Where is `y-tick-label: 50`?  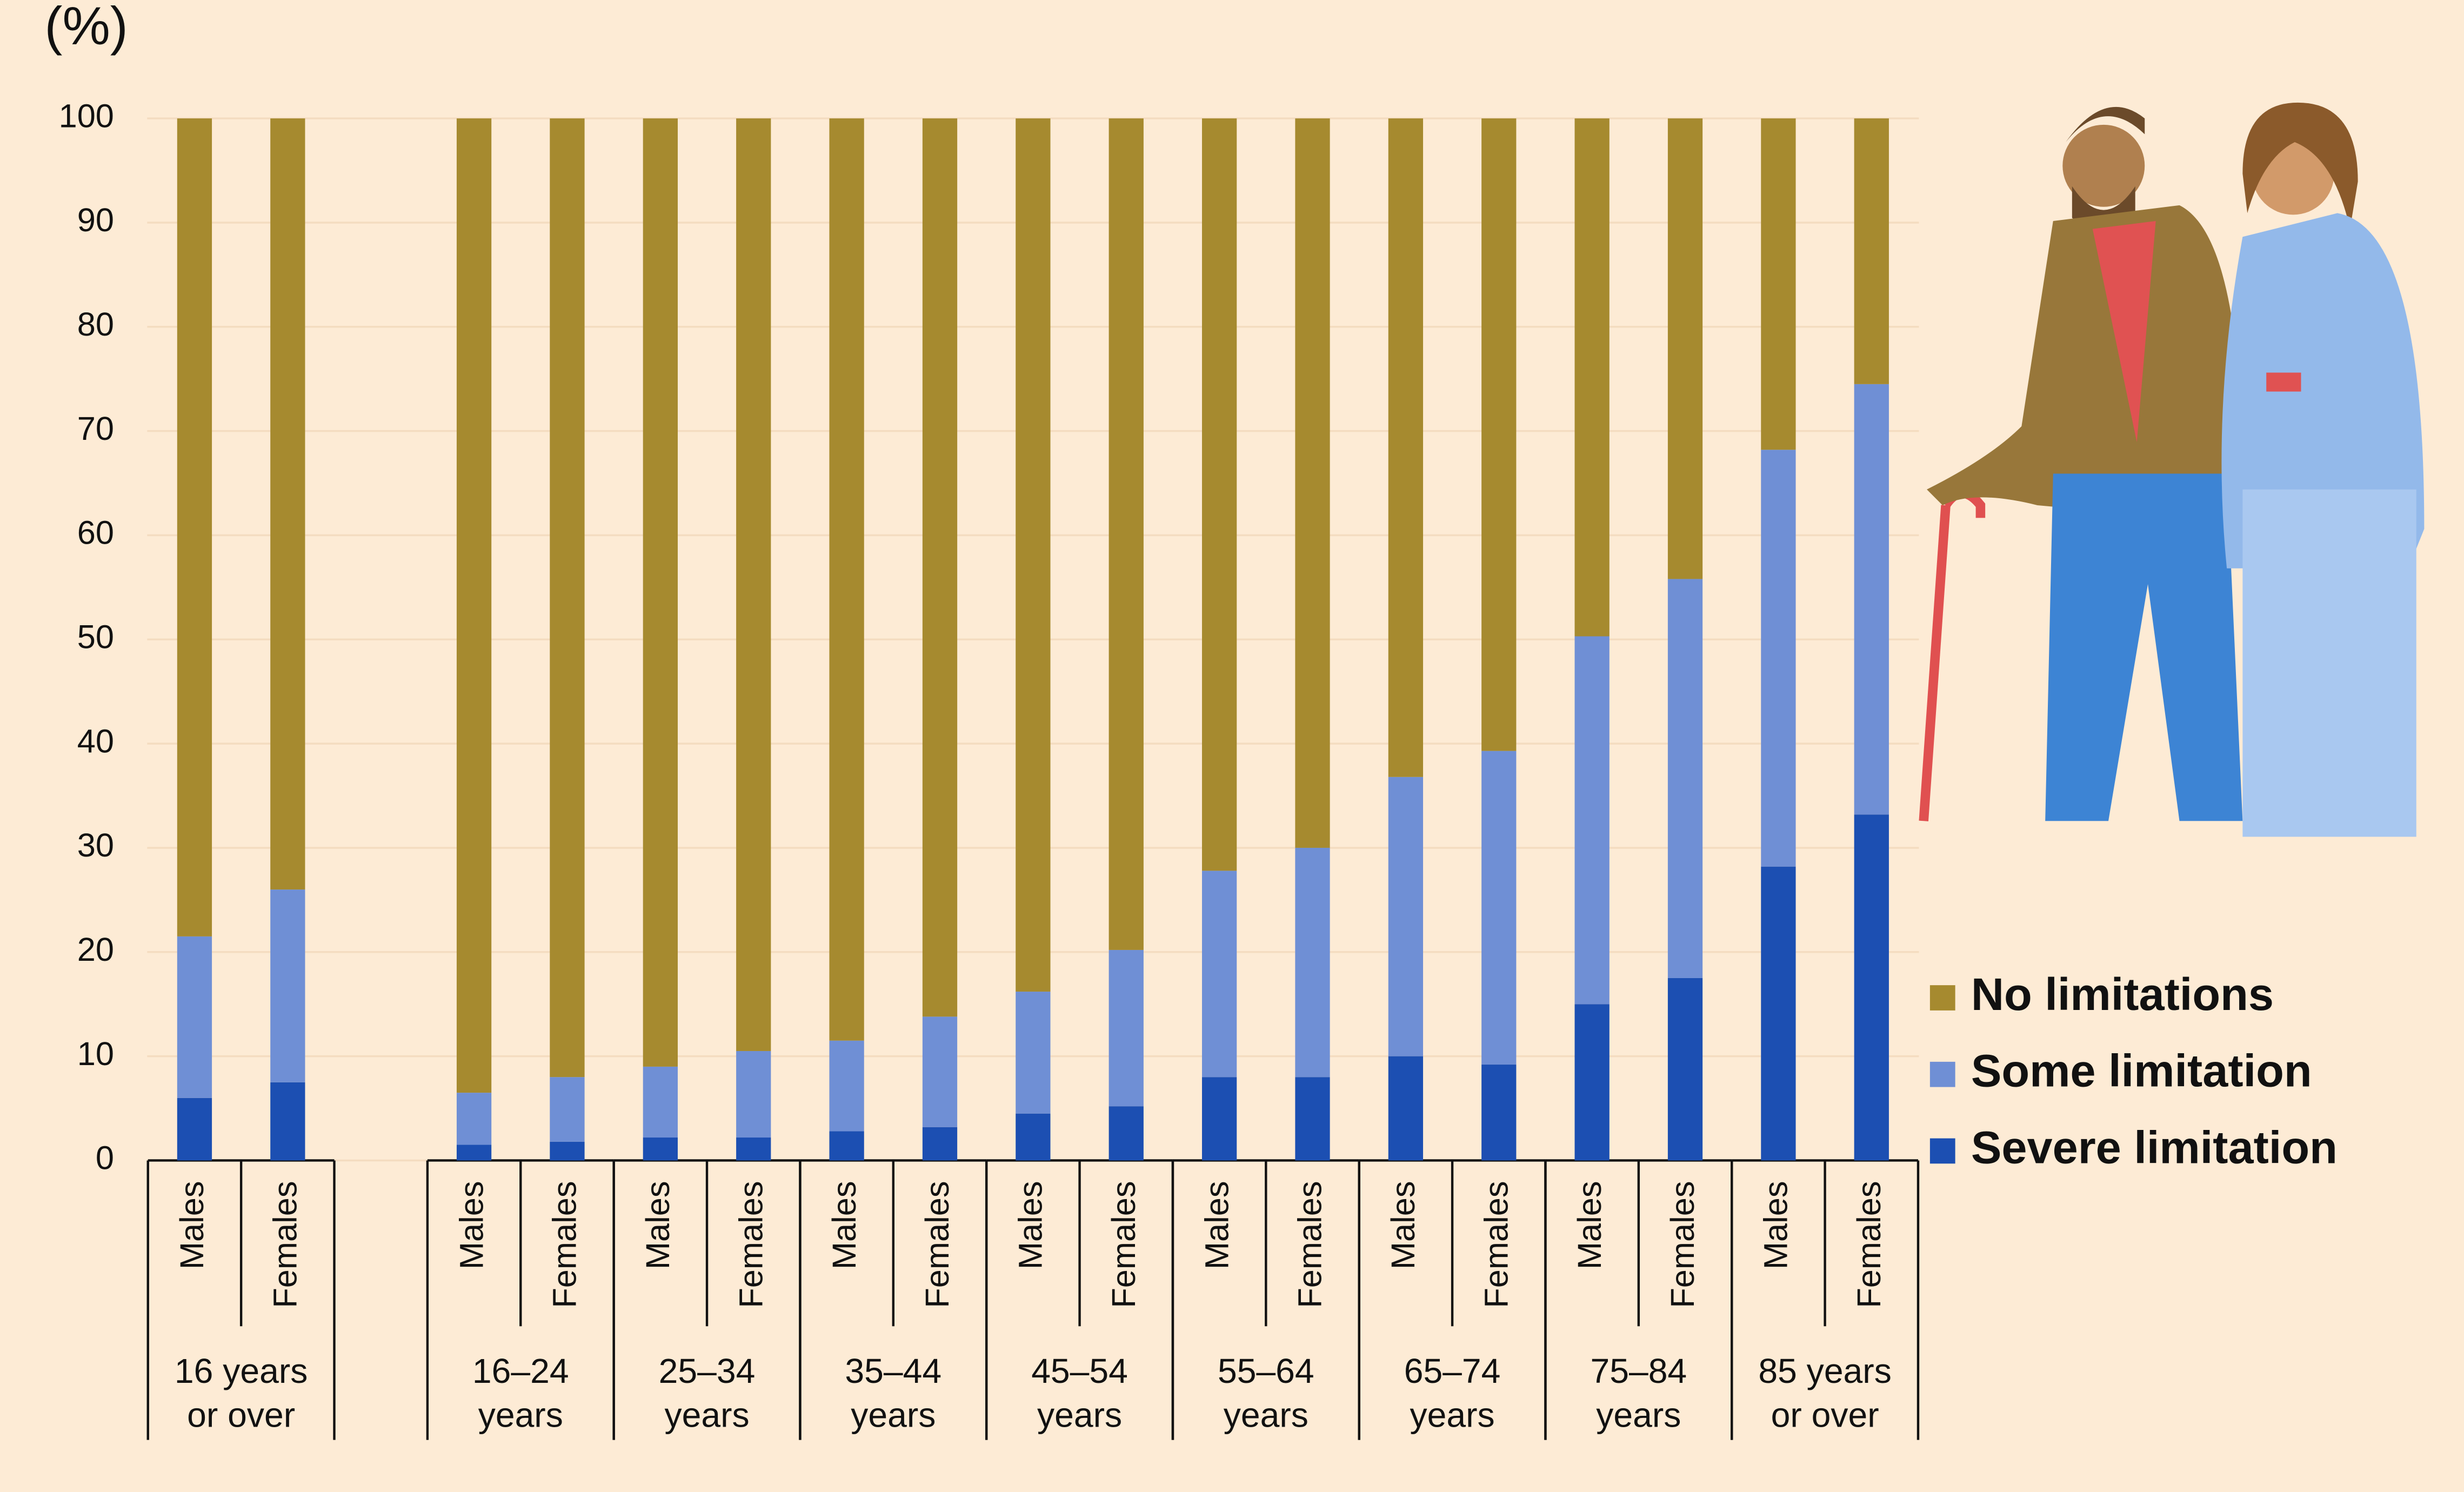
y-tick-label: 50 is located at coordinates (96, 636).